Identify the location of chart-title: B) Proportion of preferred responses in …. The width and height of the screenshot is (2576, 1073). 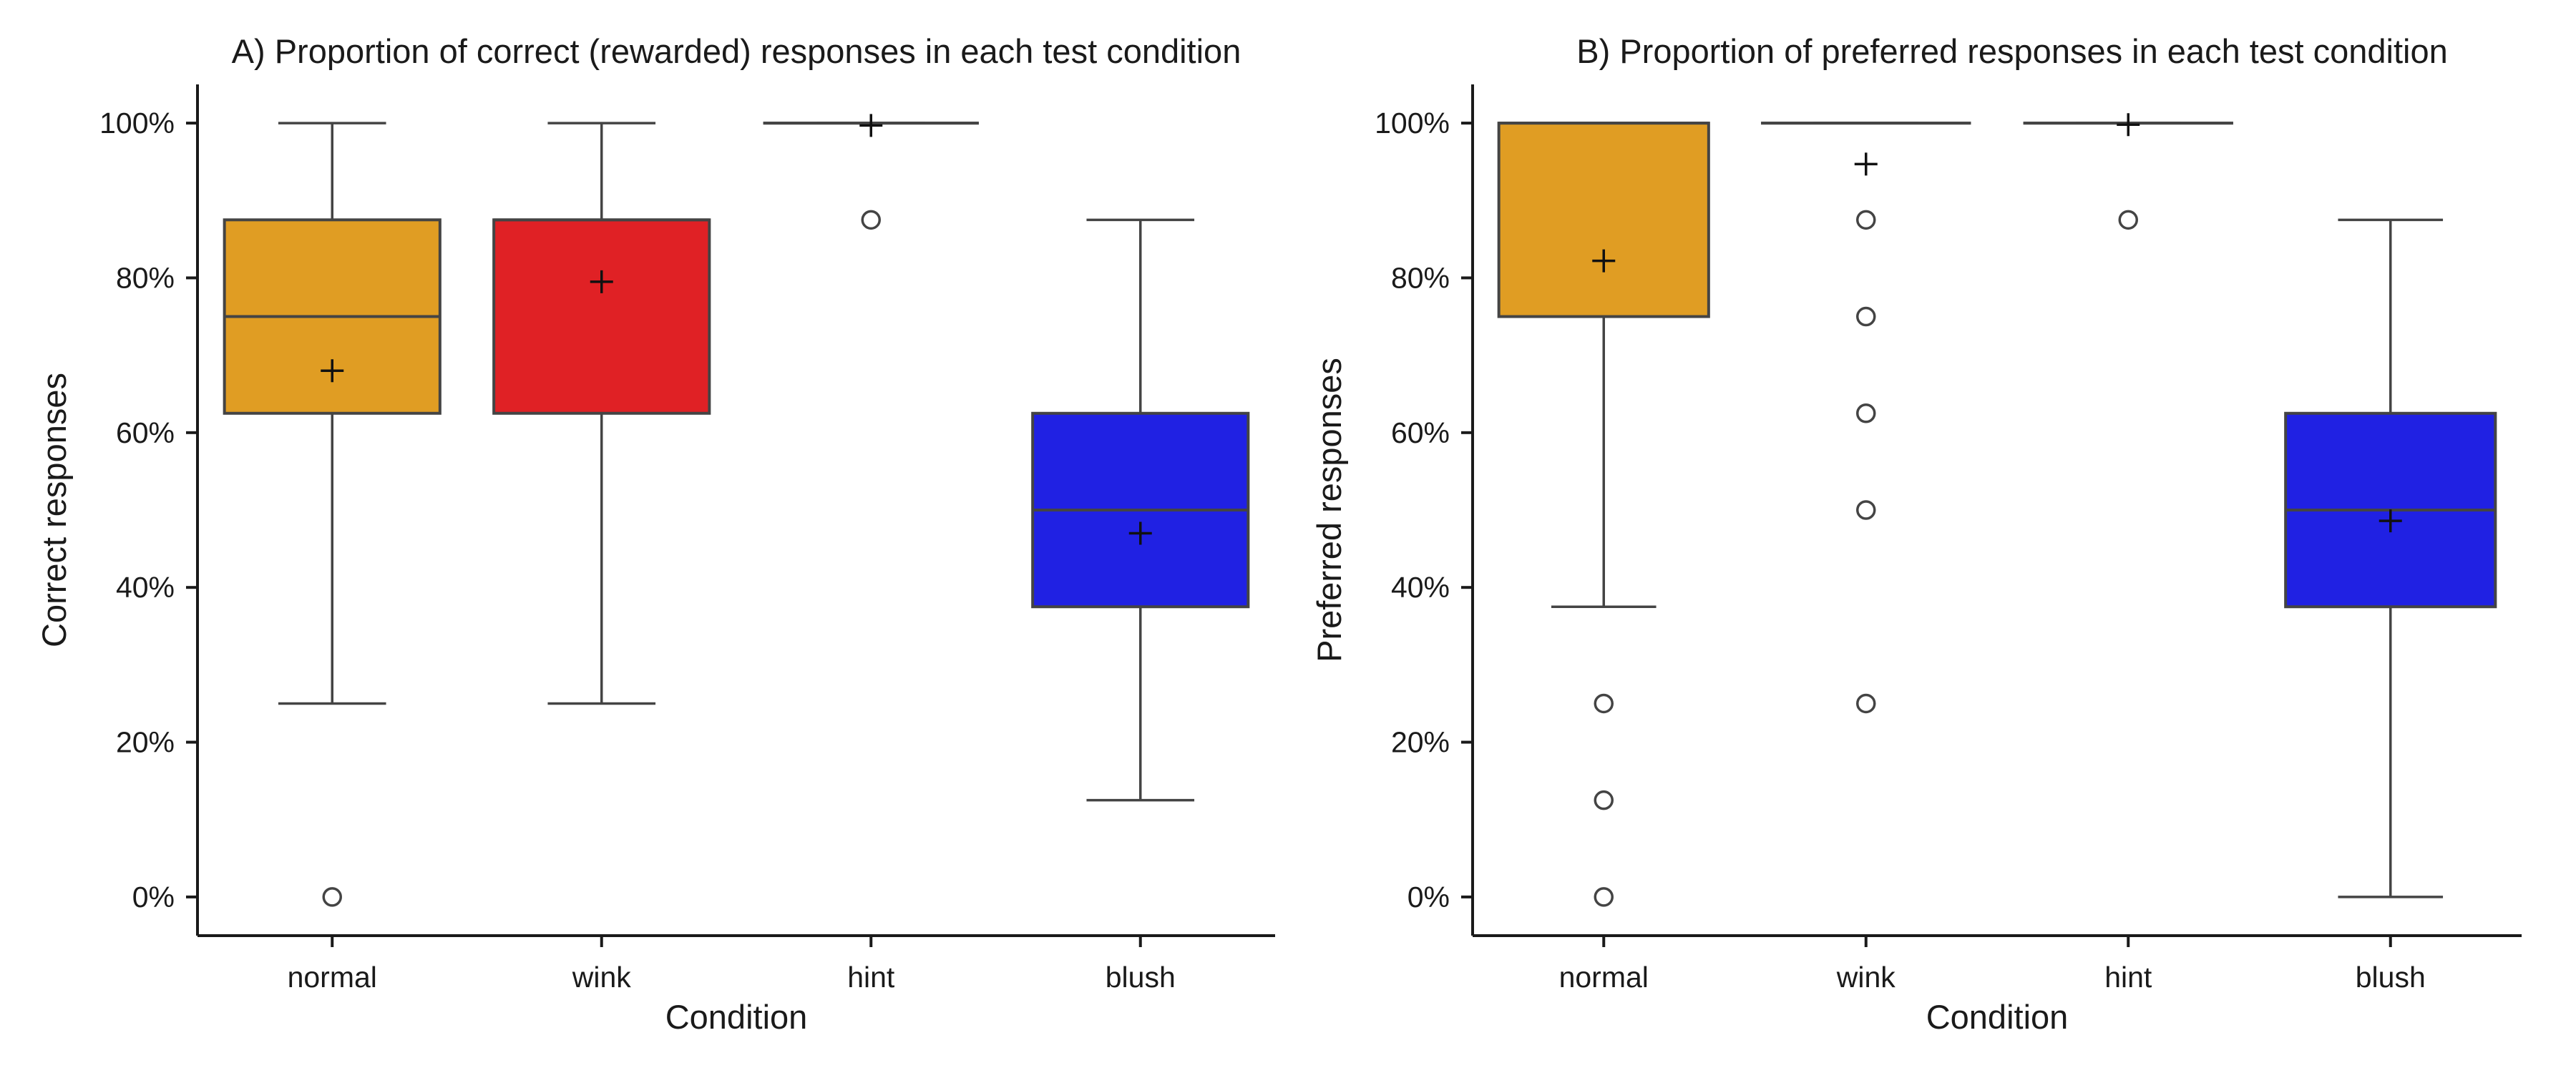
(2011, 51).